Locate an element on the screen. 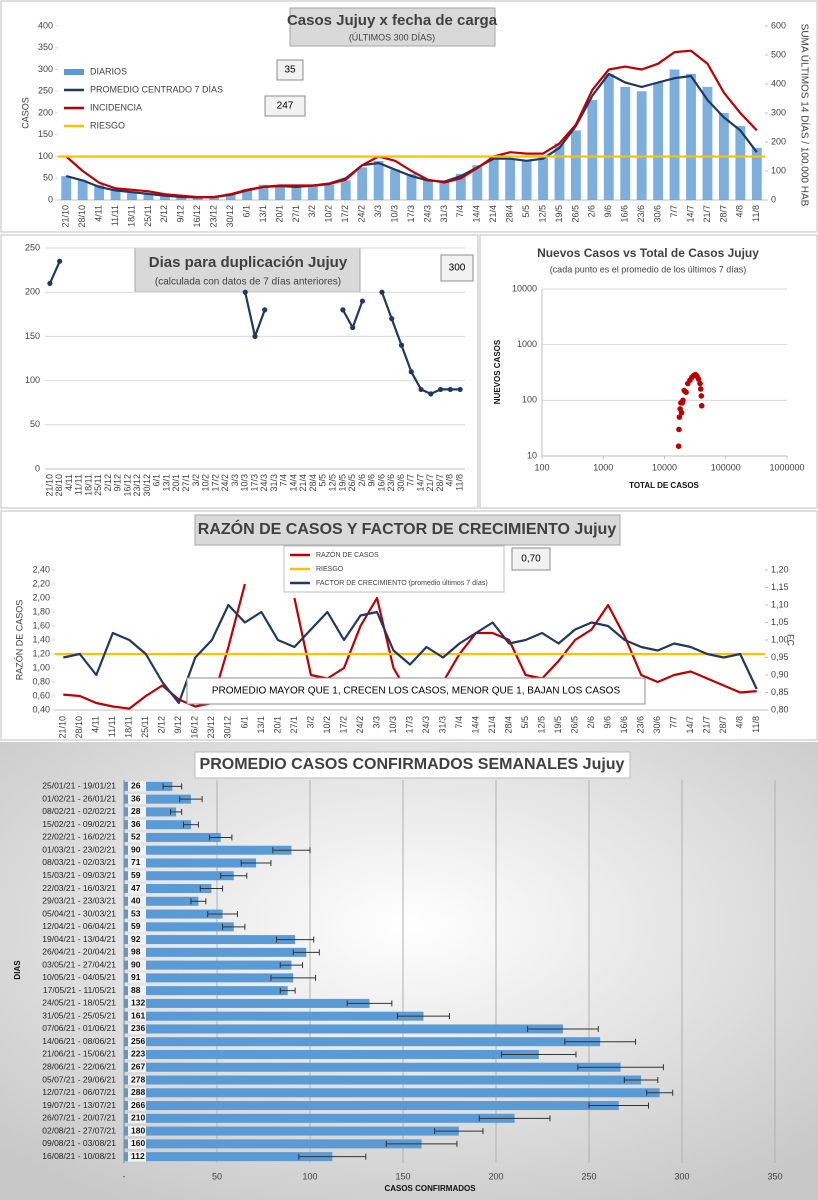 This screenshot has height=1200, width=818. x-tick-label: 4/8 is located at coordinates (450, 480).